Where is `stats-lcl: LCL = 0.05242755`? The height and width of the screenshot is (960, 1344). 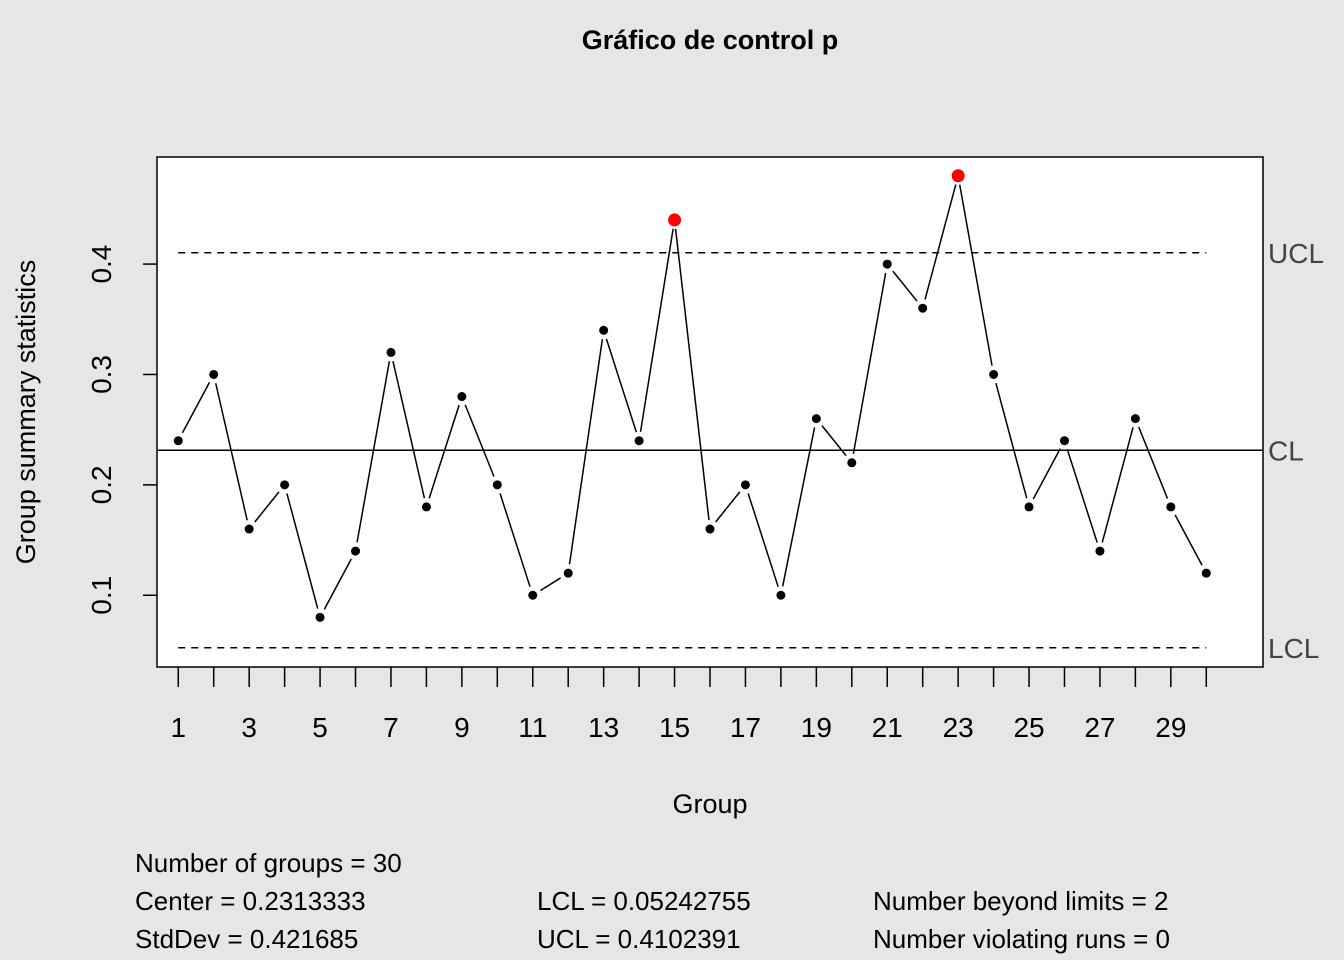
stats-lcl: LCL = 0.05242755 is located at coordinates (644, 901).